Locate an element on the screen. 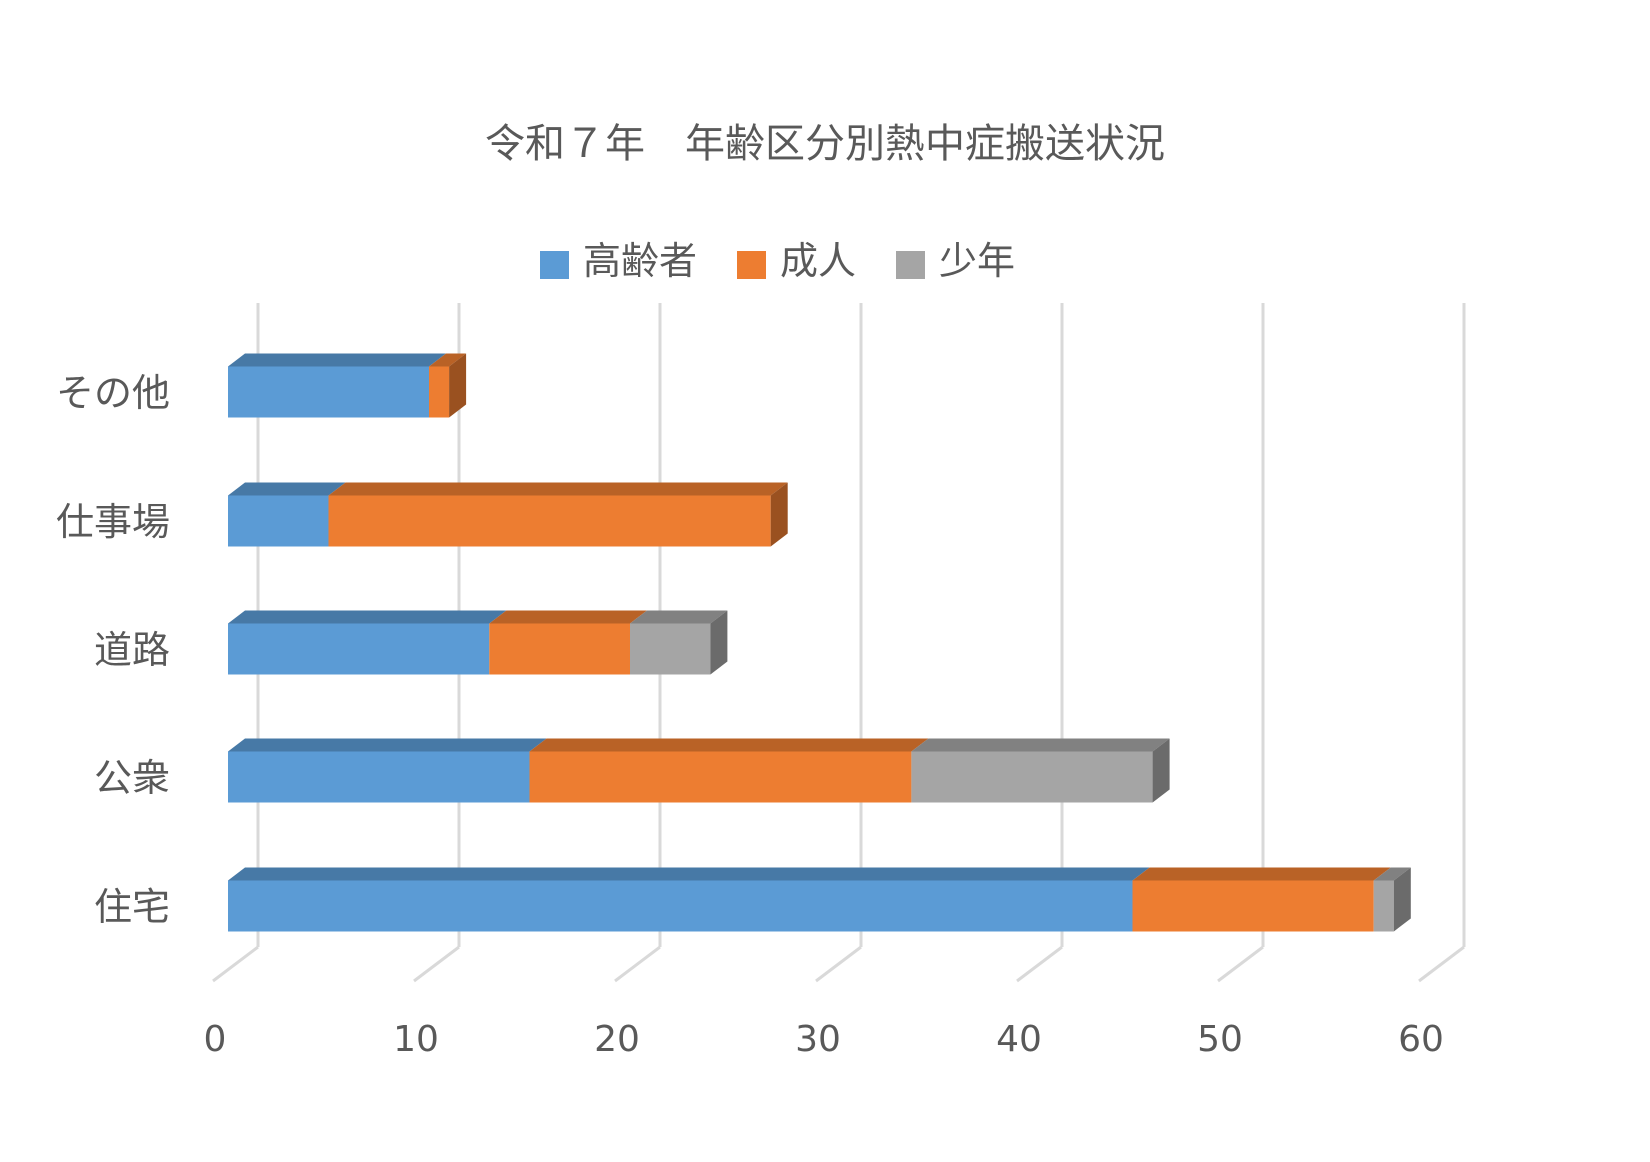  x-tick-label: 10 is located at coordinates (416, 1039).